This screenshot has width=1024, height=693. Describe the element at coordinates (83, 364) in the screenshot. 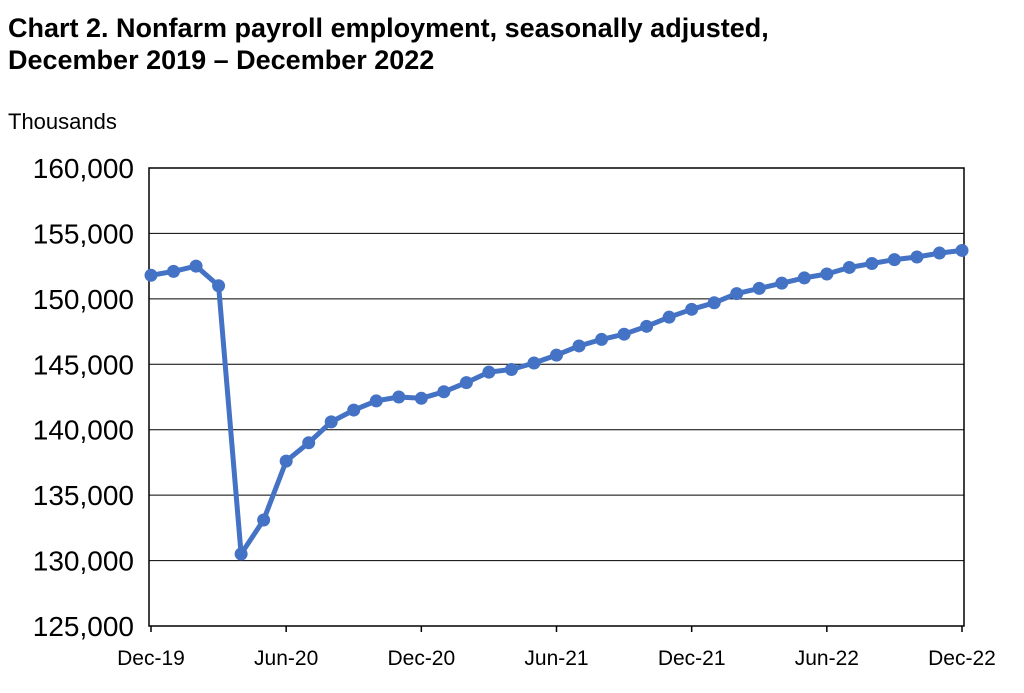

I see `y-tick-label: 145,000` at that location.